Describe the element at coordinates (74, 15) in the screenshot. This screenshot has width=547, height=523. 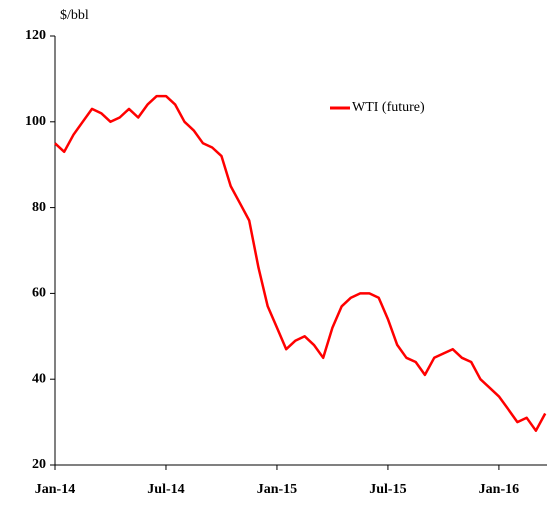
I see `y-axis-label: $/bbl` at that location.